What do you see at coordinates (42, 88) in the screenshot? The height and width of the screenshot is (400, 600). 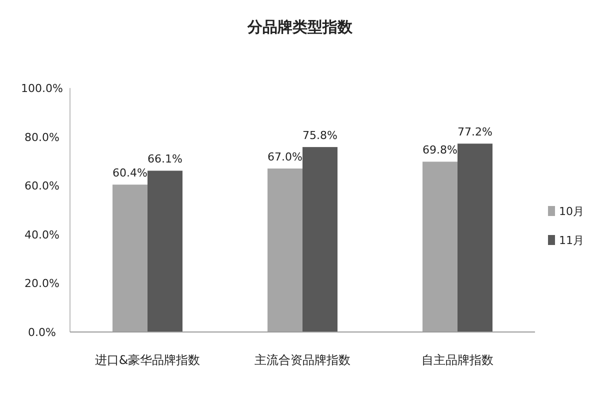 I see `y-tick-label: 100.0%` at bounding box center [42, 88].